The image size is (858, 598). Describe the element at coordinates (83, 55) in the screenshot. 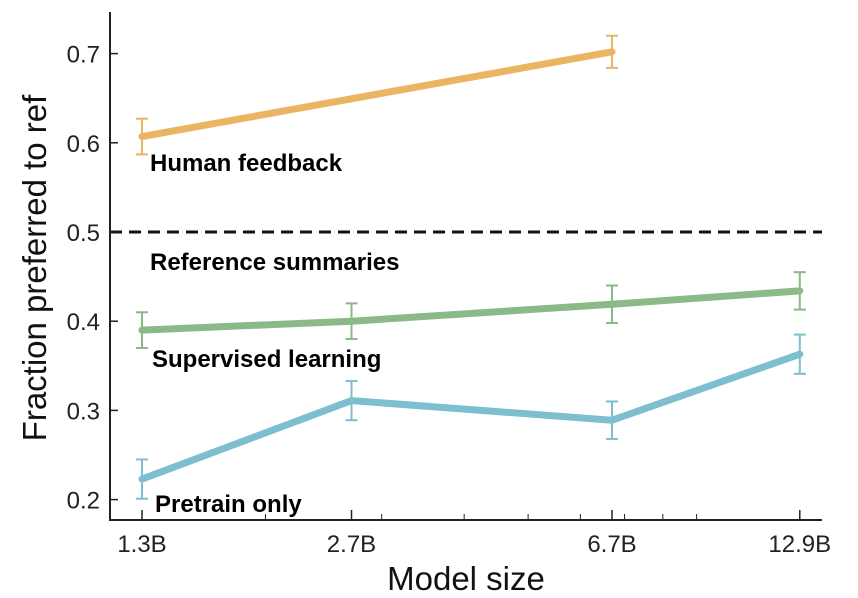

I see `y-tick-label: 0.7` at that location.